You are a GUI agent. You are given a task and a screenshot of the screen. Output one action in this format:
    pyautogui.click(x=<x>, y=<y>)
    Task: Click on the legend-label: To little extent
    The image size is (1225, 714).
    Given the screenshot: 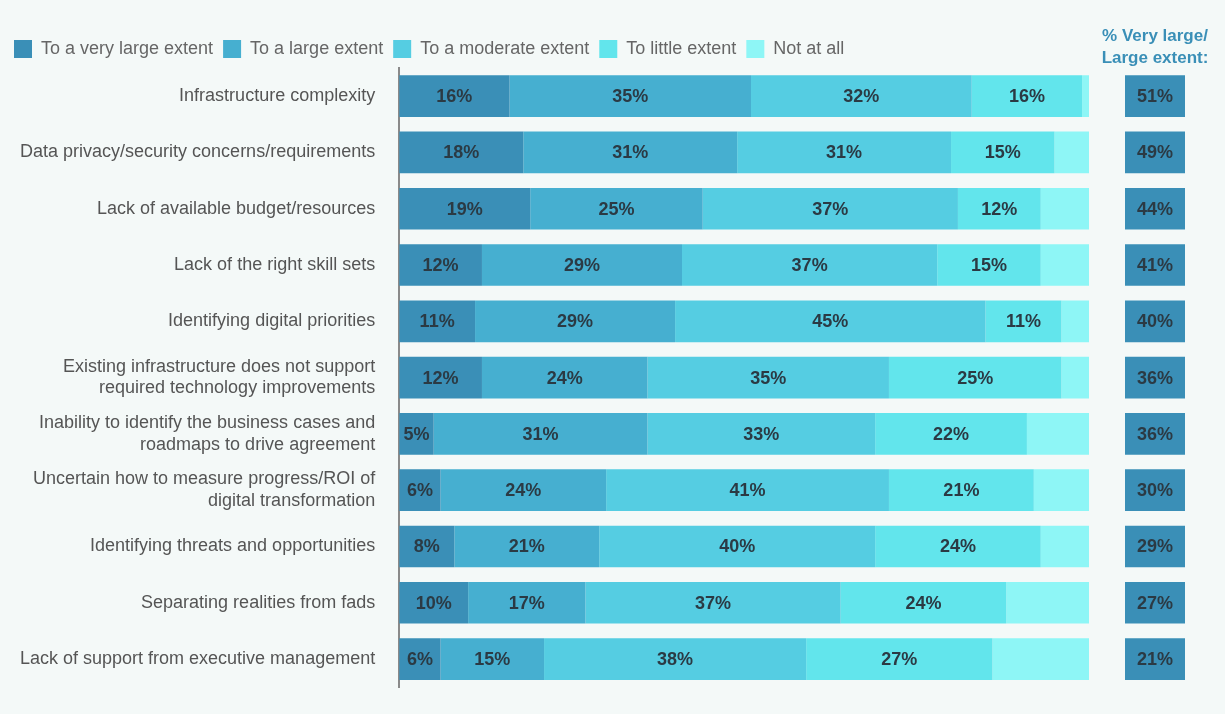 What is the action you would take?
    pyautogui.click(x=681, y=47)
    